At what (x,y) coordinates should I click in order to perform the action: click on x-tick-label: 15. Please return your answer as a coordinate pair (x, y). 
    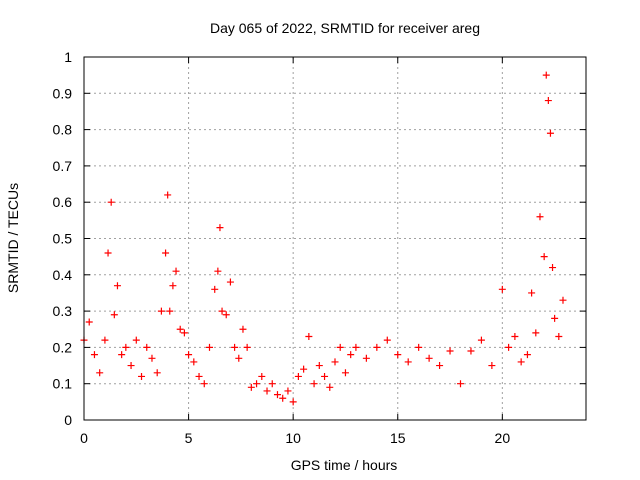
    Looking at the image, I should click on (398, 438).